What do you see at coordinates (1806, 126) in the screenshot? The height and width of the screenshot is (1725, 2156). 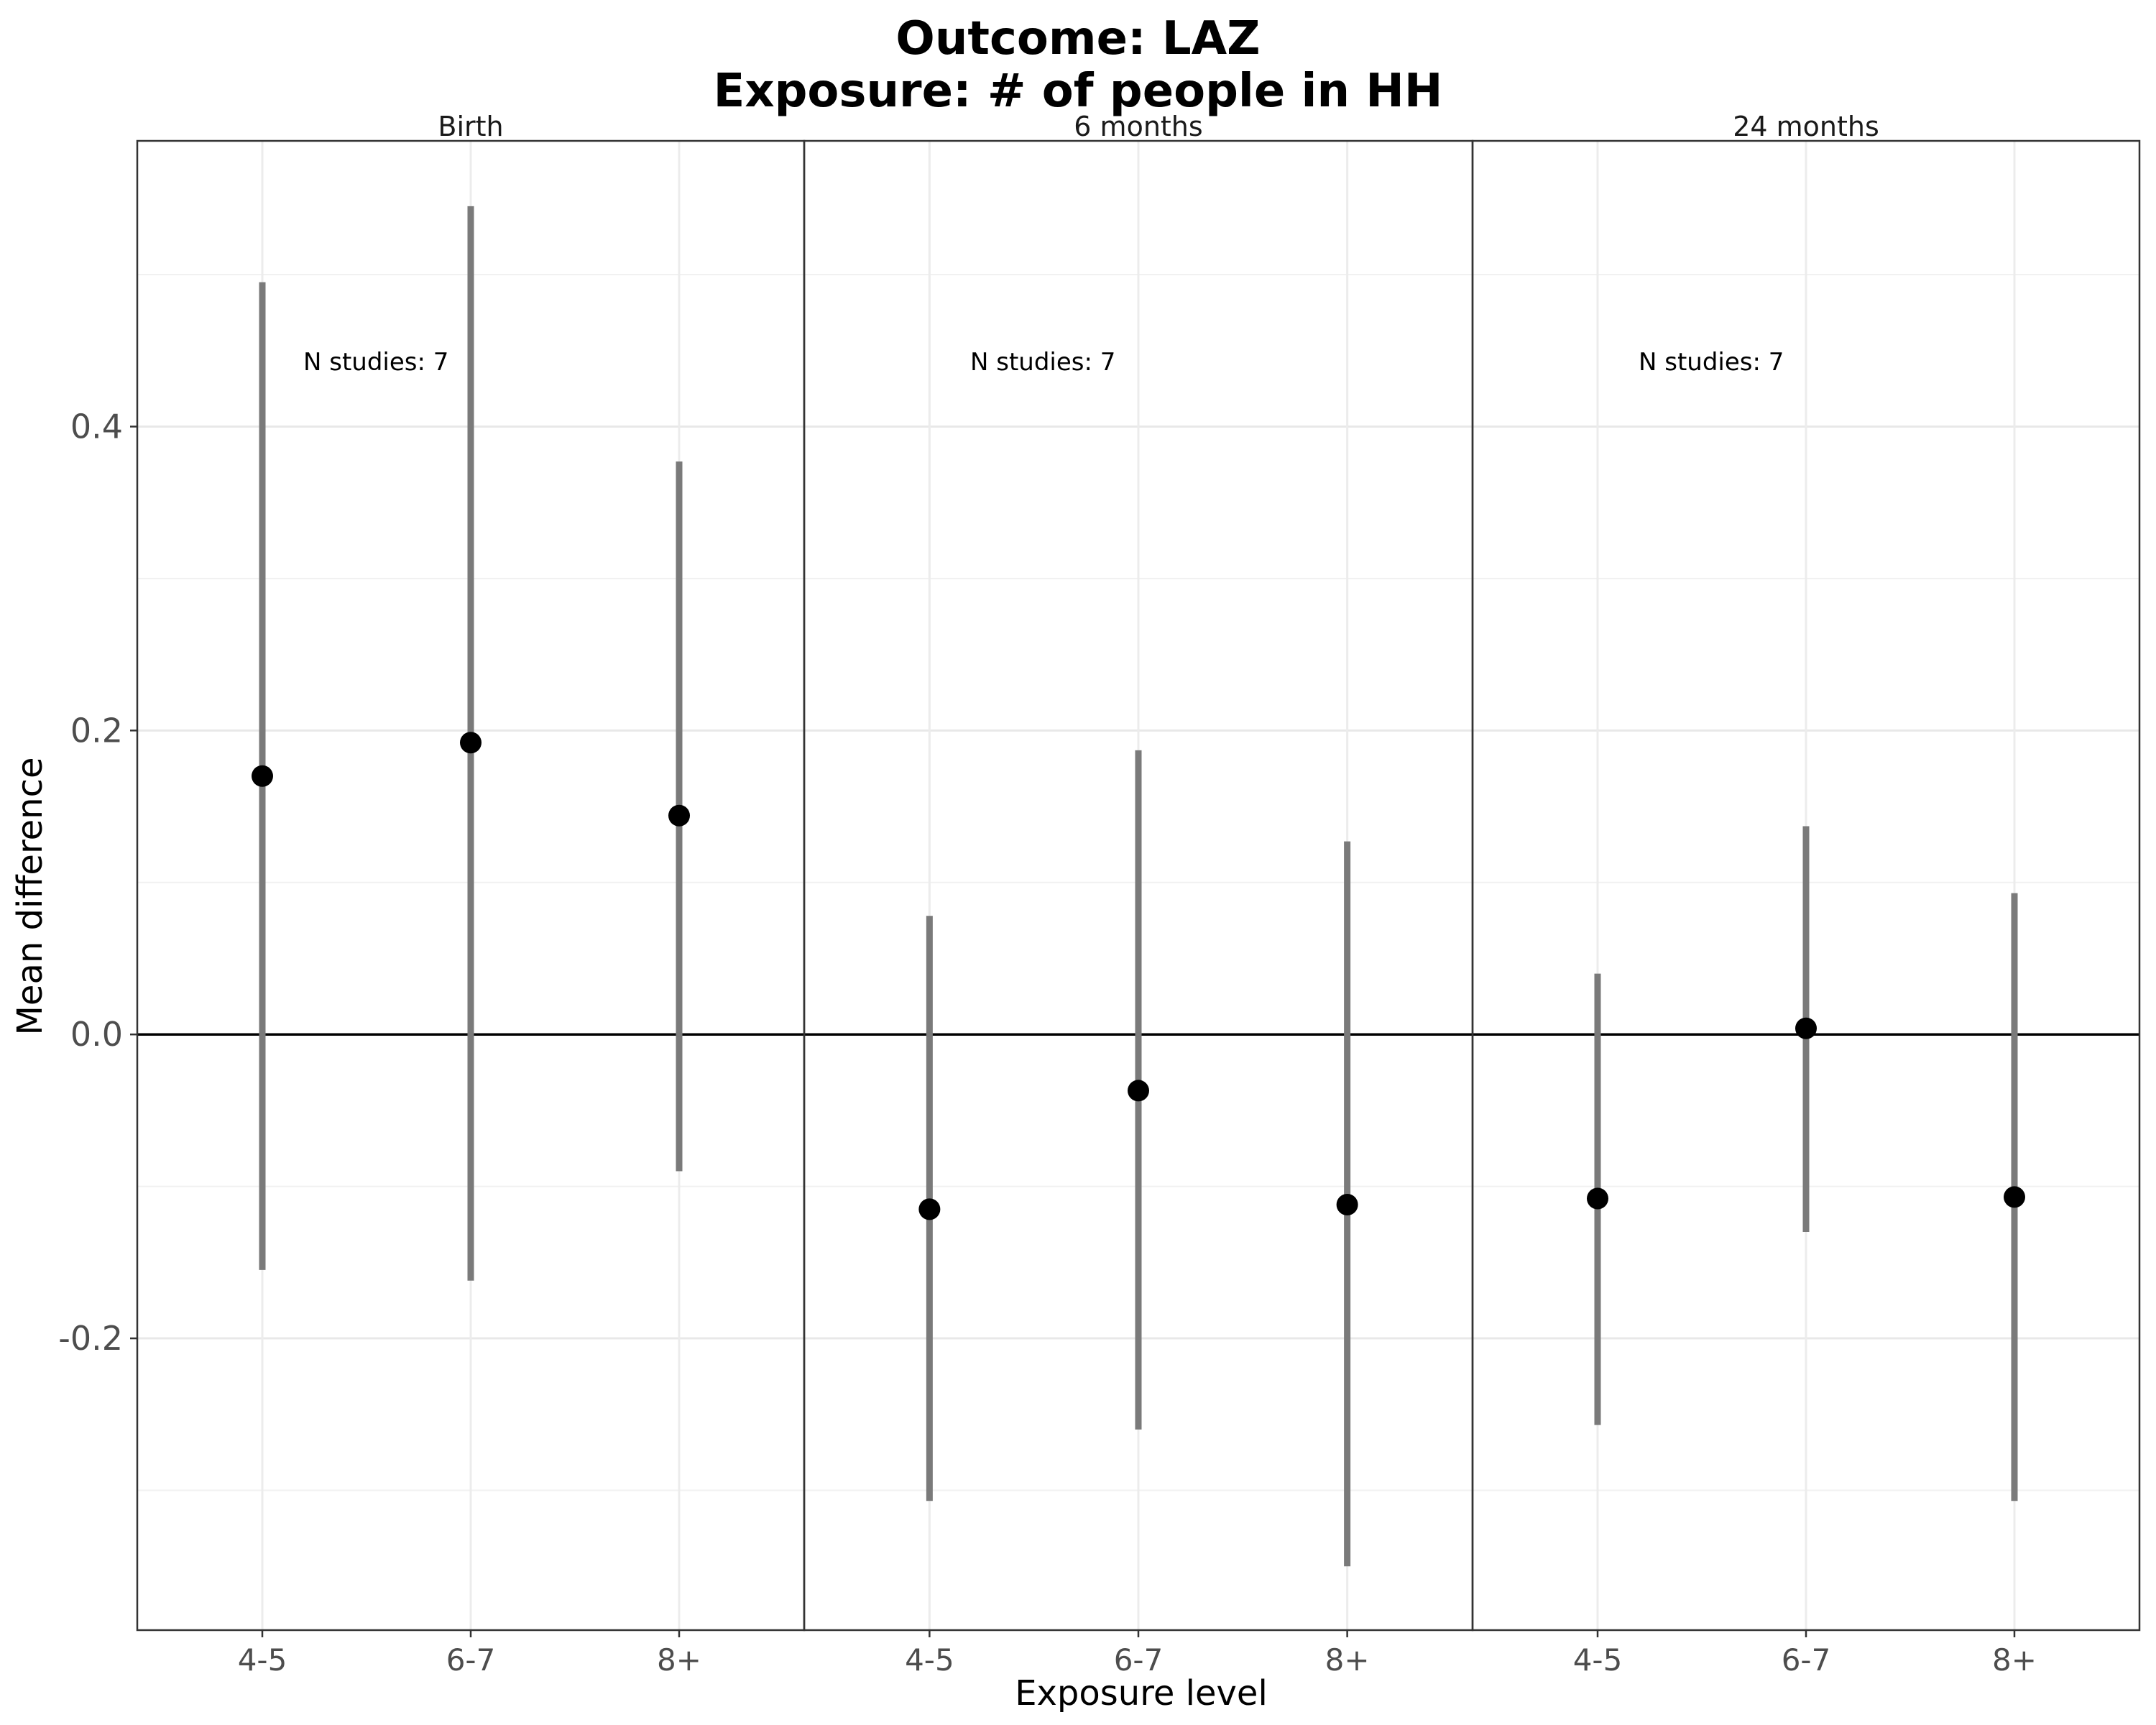 I see `panel-strip-label: 24 months` at bounding box center [1806, 126].